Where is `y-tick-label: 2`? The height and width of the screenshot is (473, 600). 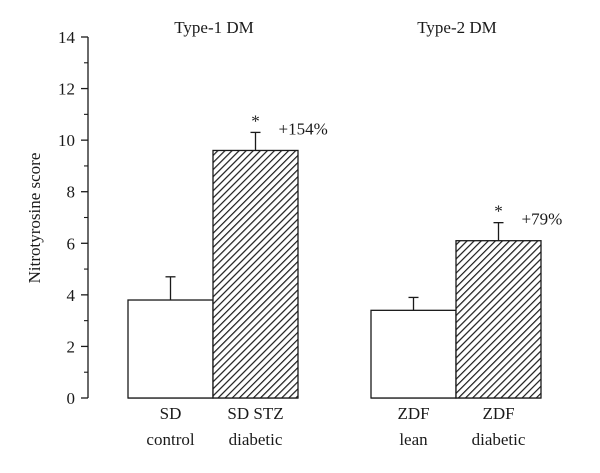 y-tick-label: 2 is located at coordinates (71, 346).